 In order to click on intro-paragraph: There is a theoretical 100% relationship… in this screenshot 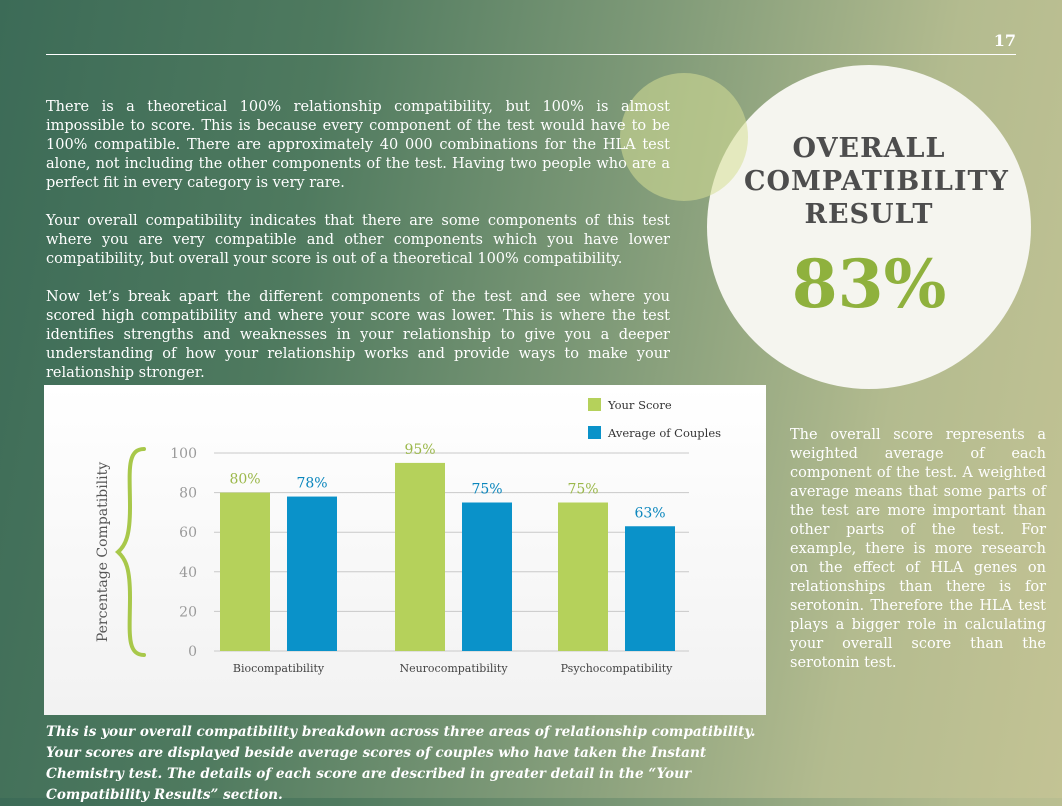, I will do `click(358, 145)`.